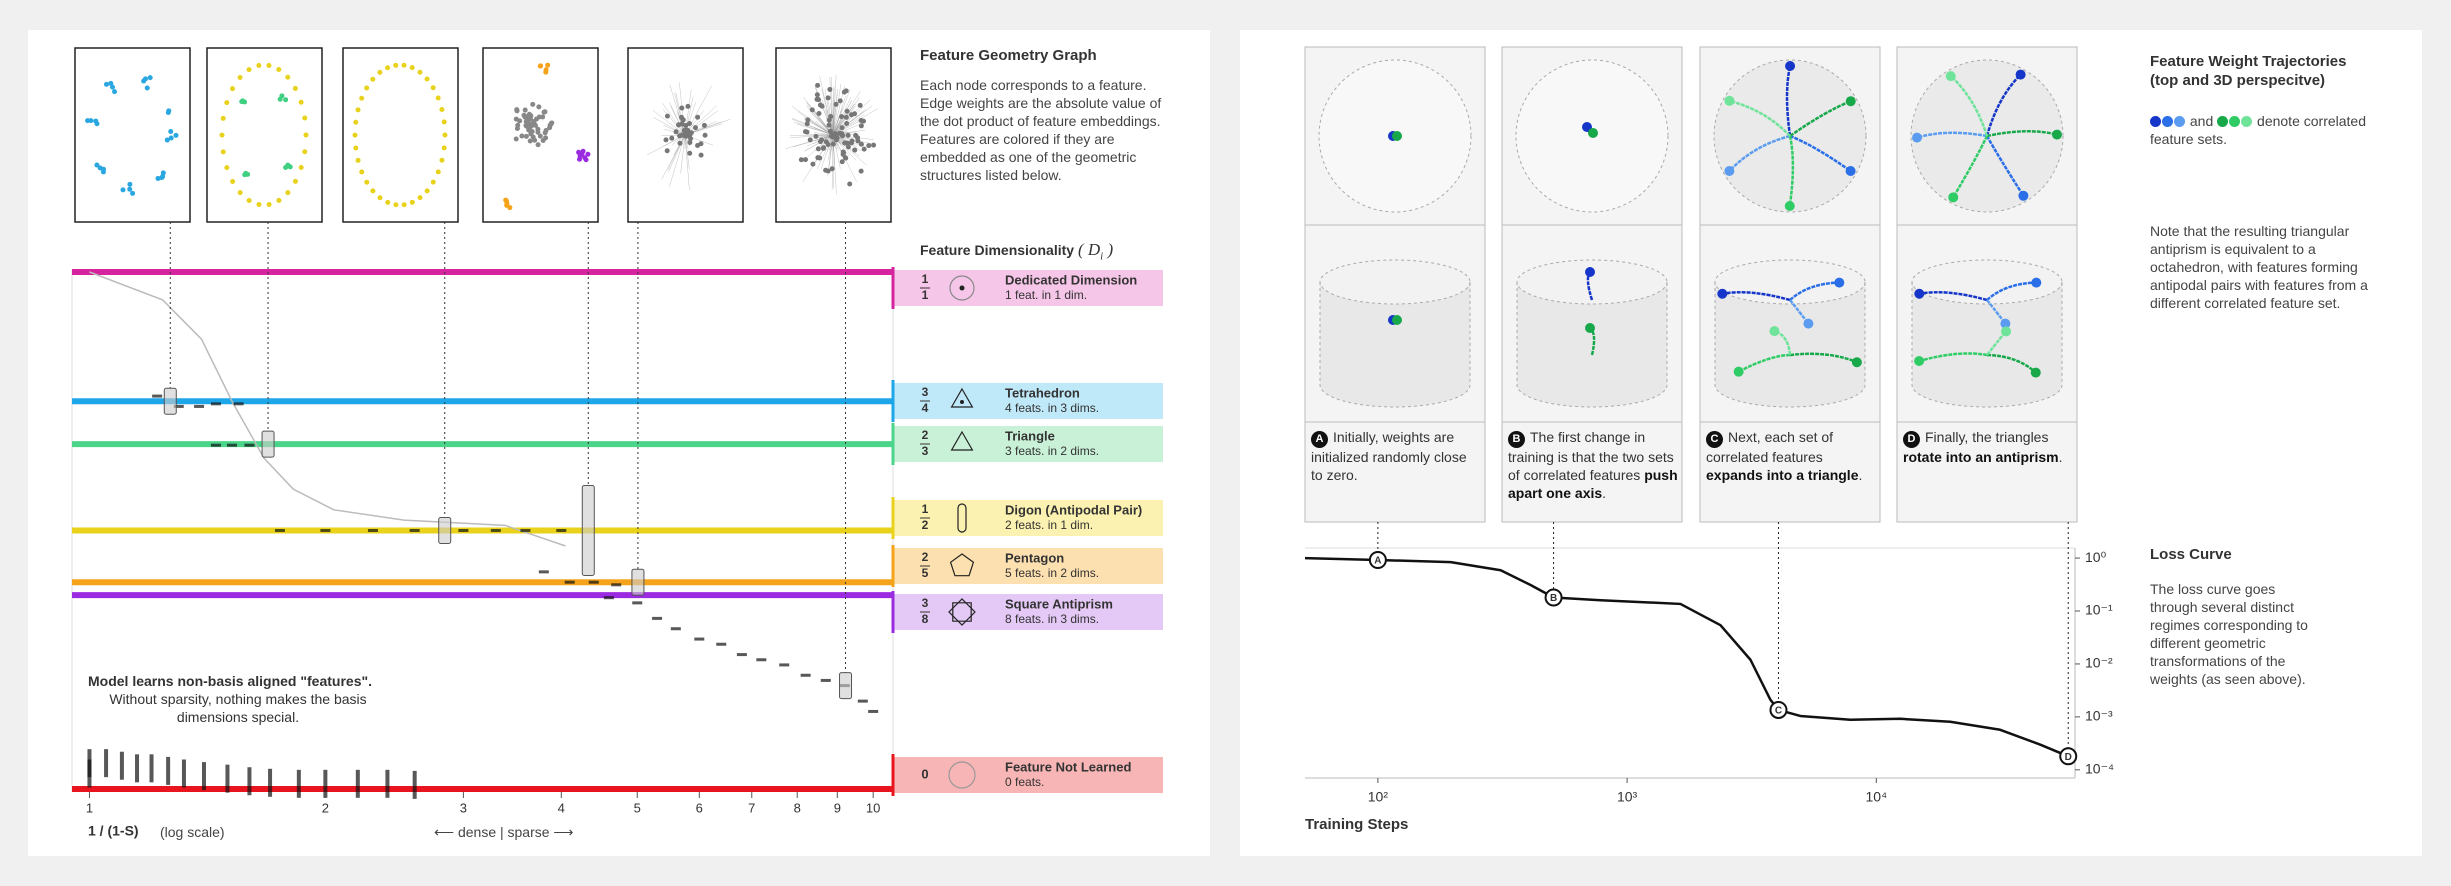  I want to click on marker-label: A, so click(1377, 561).